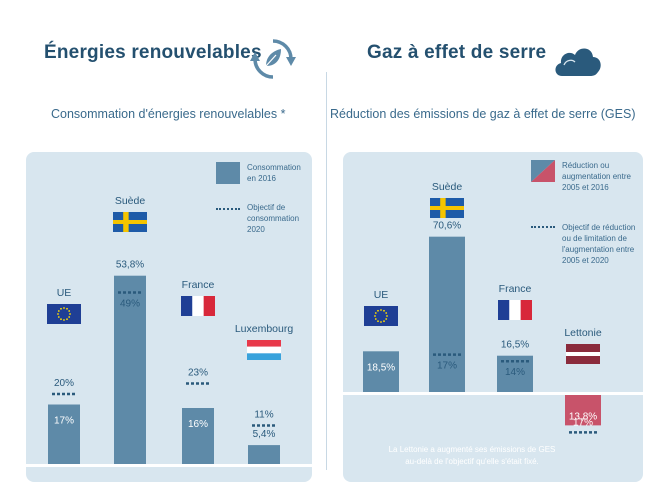 This screenshot has height=482, width=660. What do you see at coordinates (447, 226) in the screenshot?
I see `value-label-suède: 70,6%` at bounding box center [447, 226].